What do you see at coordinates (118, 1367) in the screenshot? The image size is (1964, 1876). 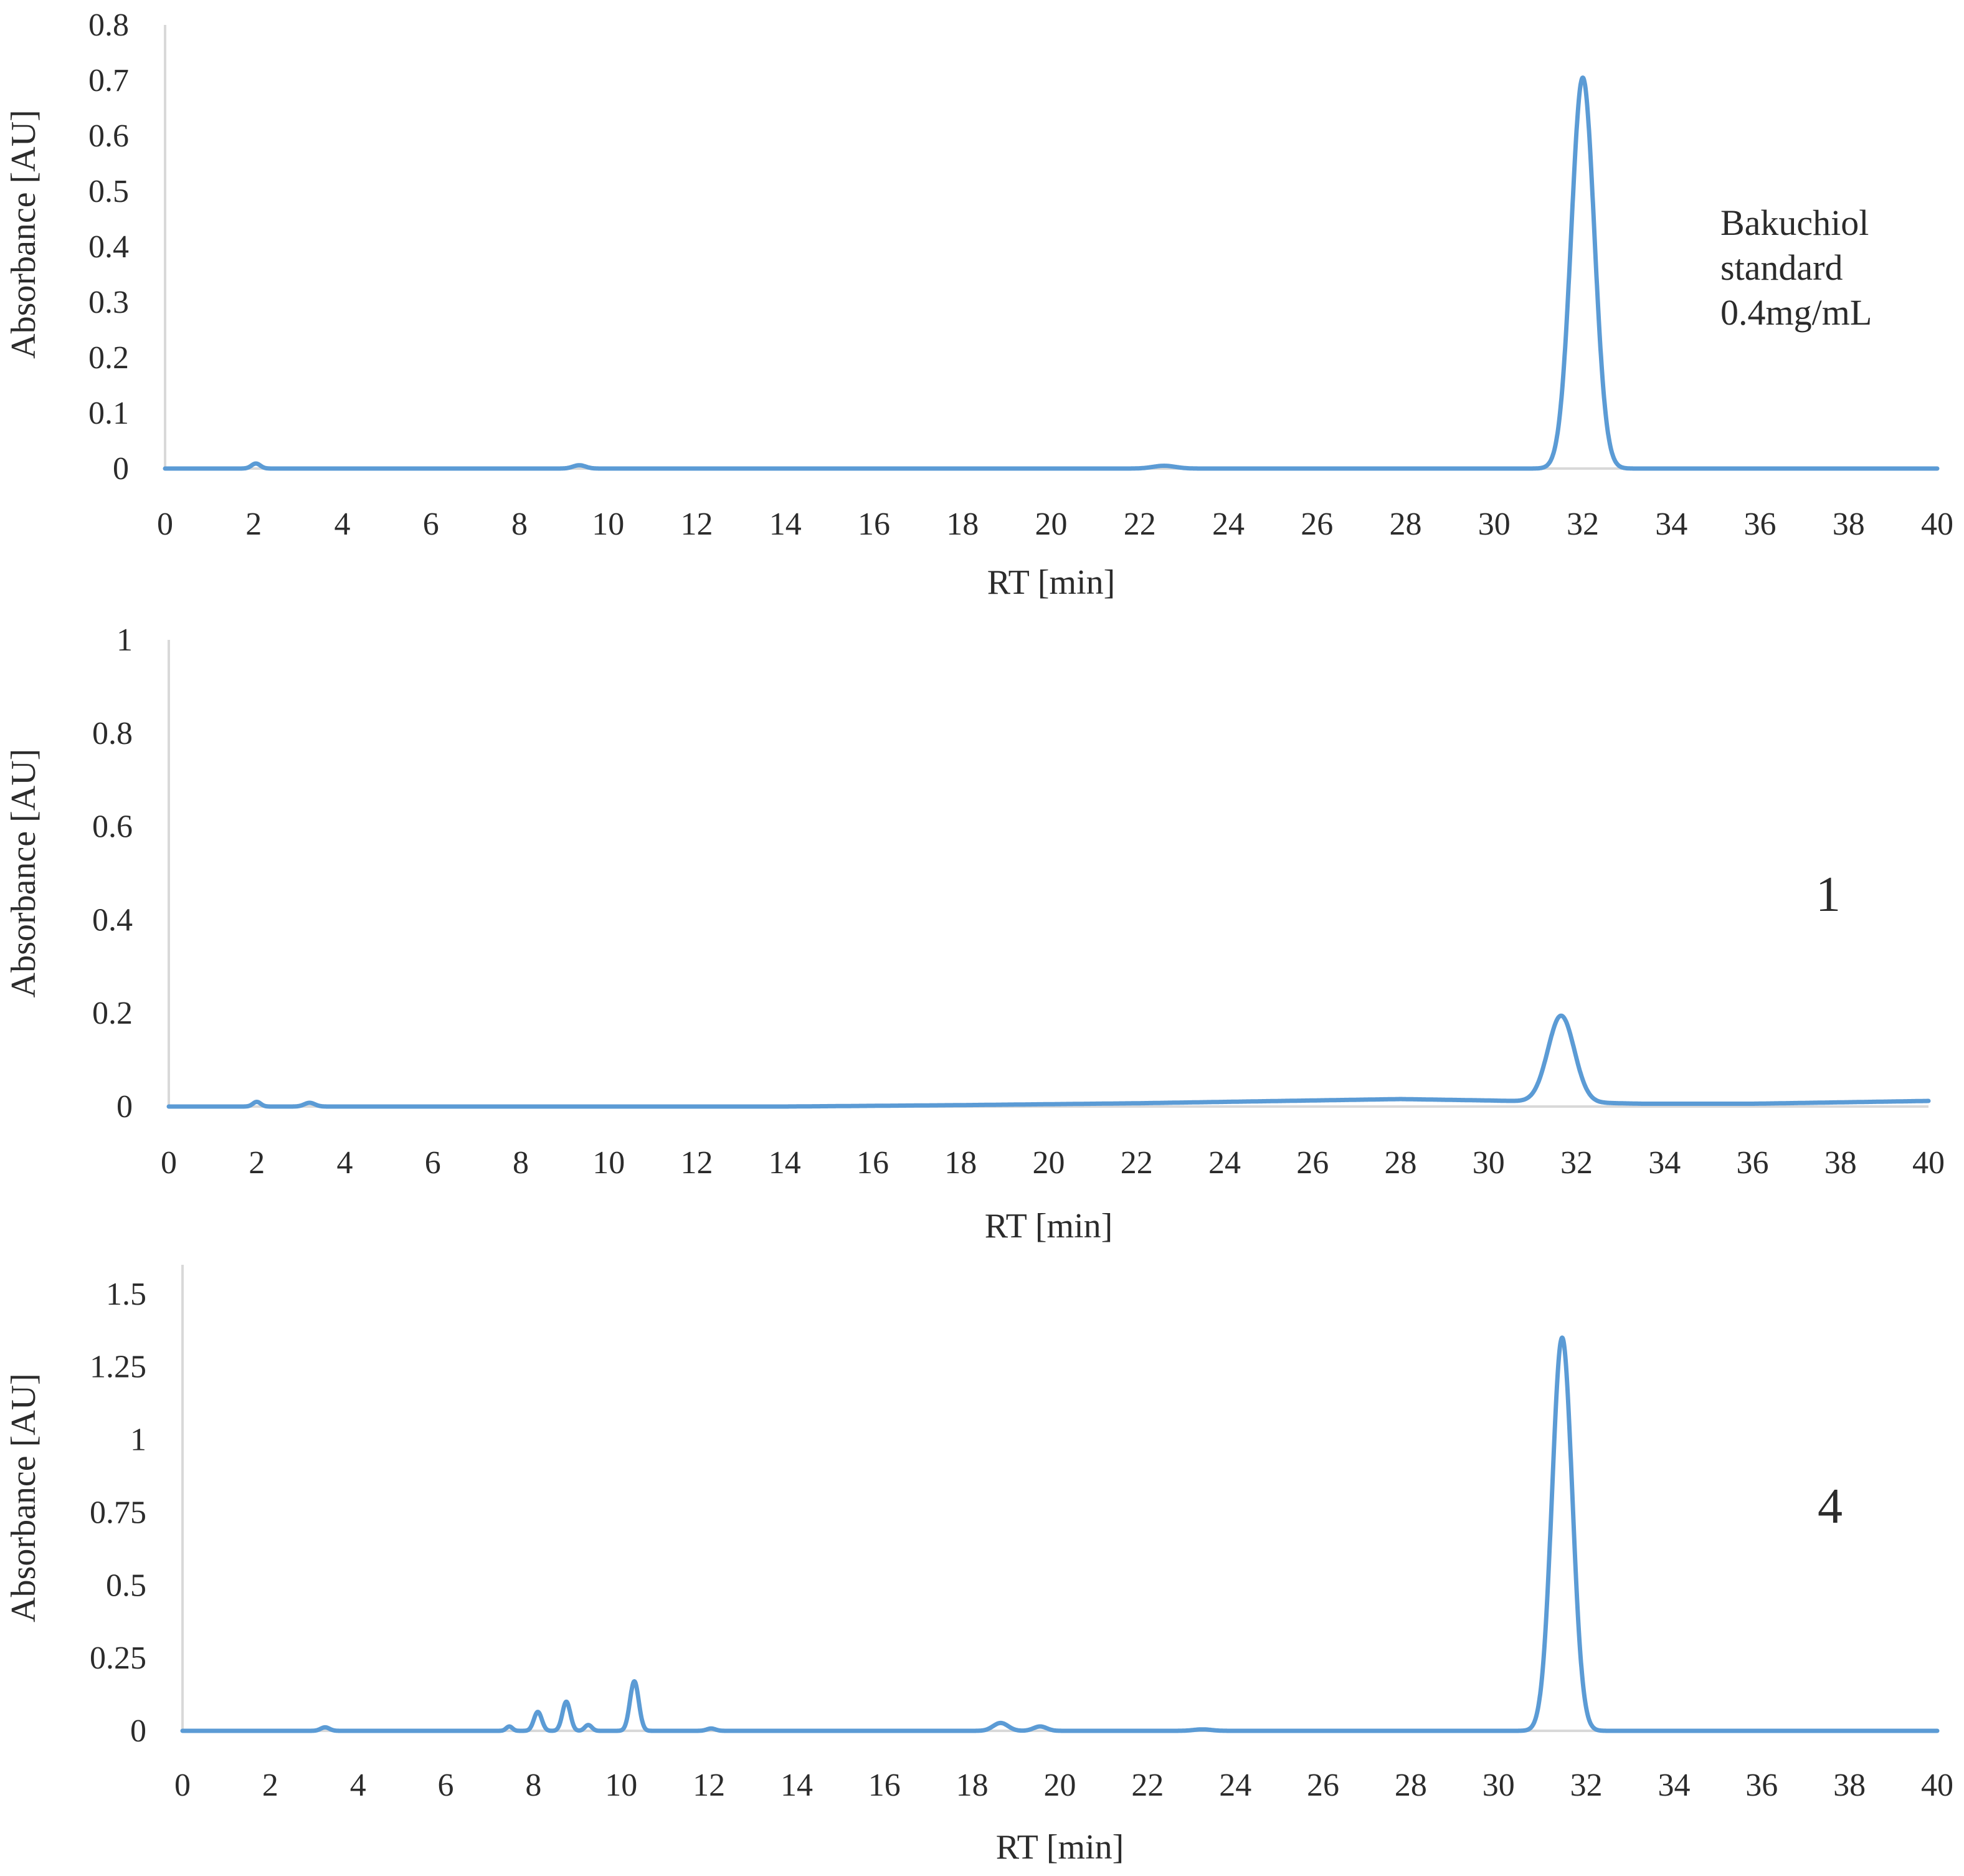 I see `y-tick-label: 1.25` at bounding box center [118, 1367].